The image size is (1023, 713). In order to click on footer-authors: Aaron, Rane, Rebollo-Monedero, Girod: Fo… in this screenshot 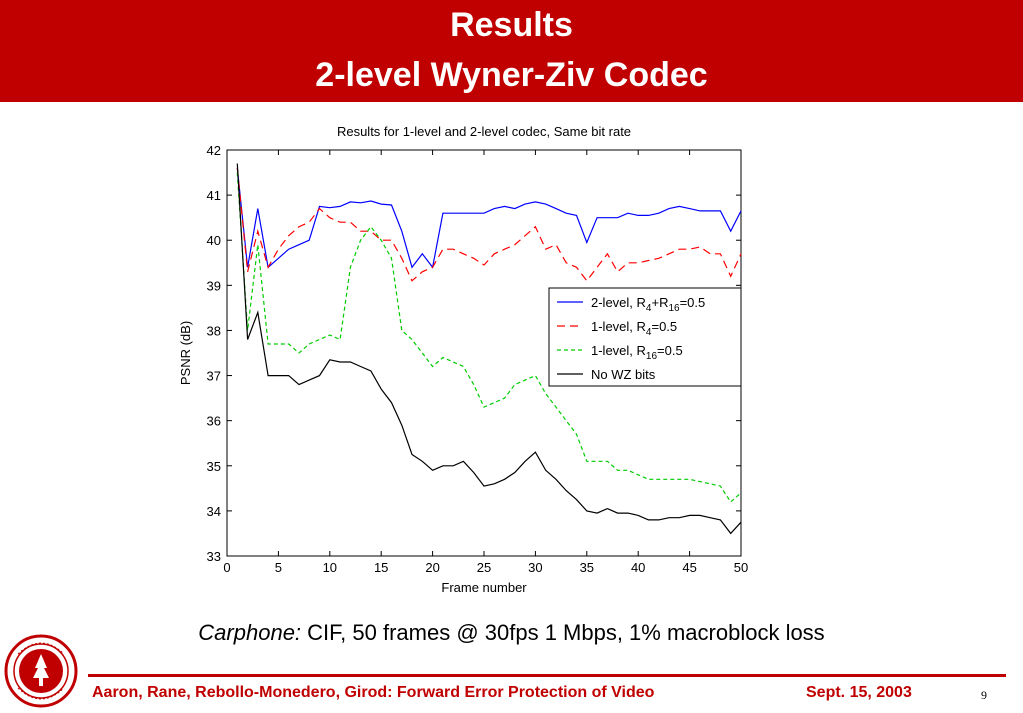, I will do `click(373, 692)`.